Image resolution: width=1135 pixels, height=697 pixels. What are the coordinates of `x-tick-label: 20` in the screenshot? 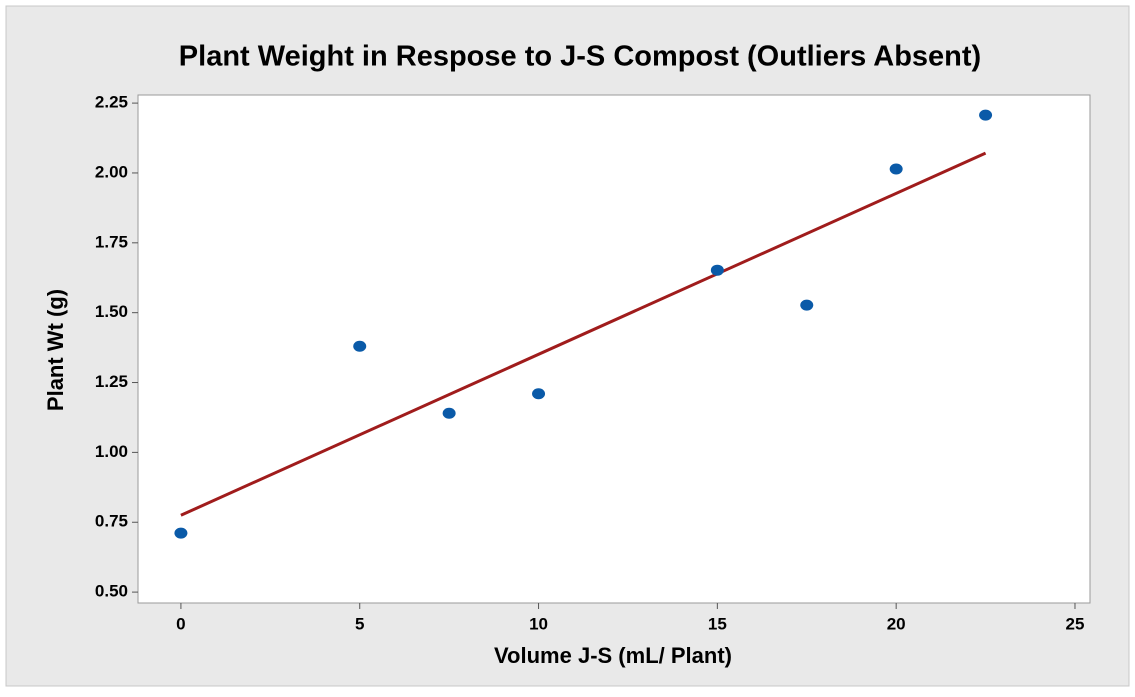 It's located at (896, 623).